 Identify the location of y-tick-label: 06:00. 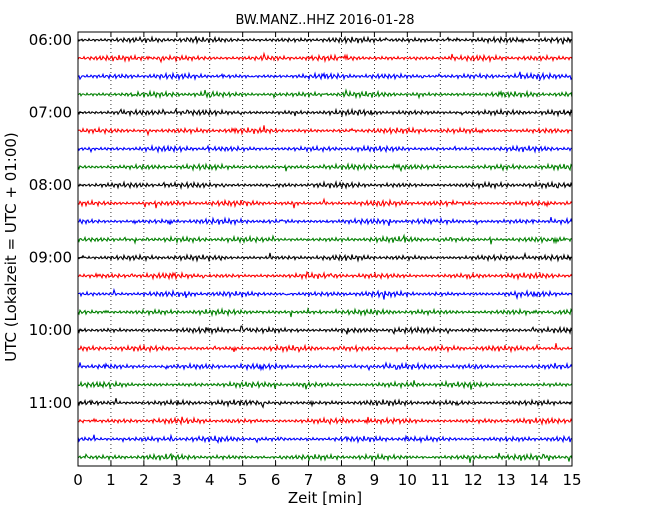
(50, 40).